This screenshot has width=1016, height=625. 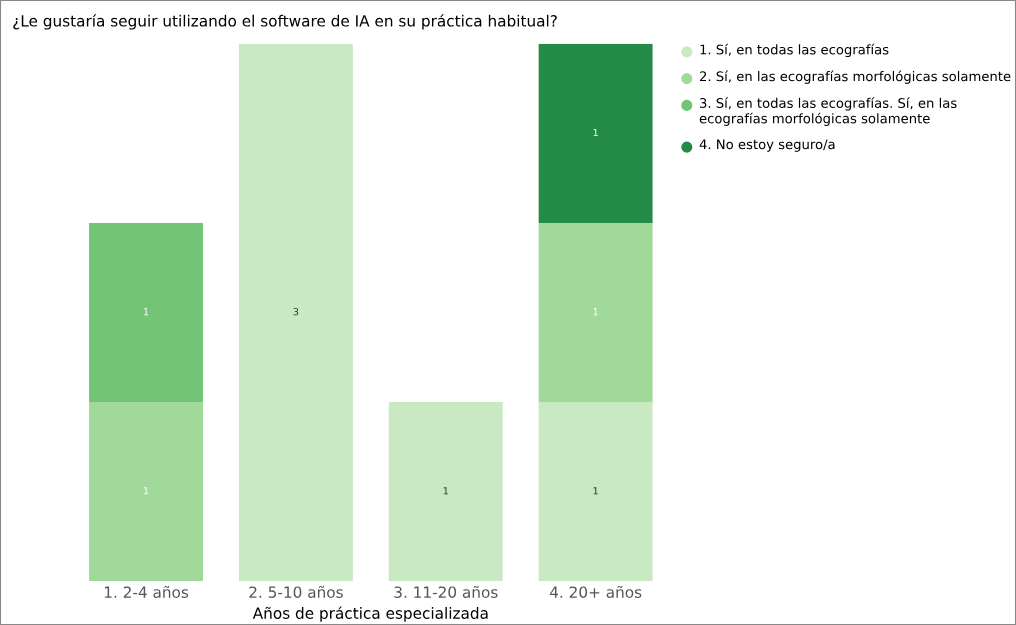 I want to click on legend-label: 1. Sí, en todas las ecografías, so click(x=794, y=50).